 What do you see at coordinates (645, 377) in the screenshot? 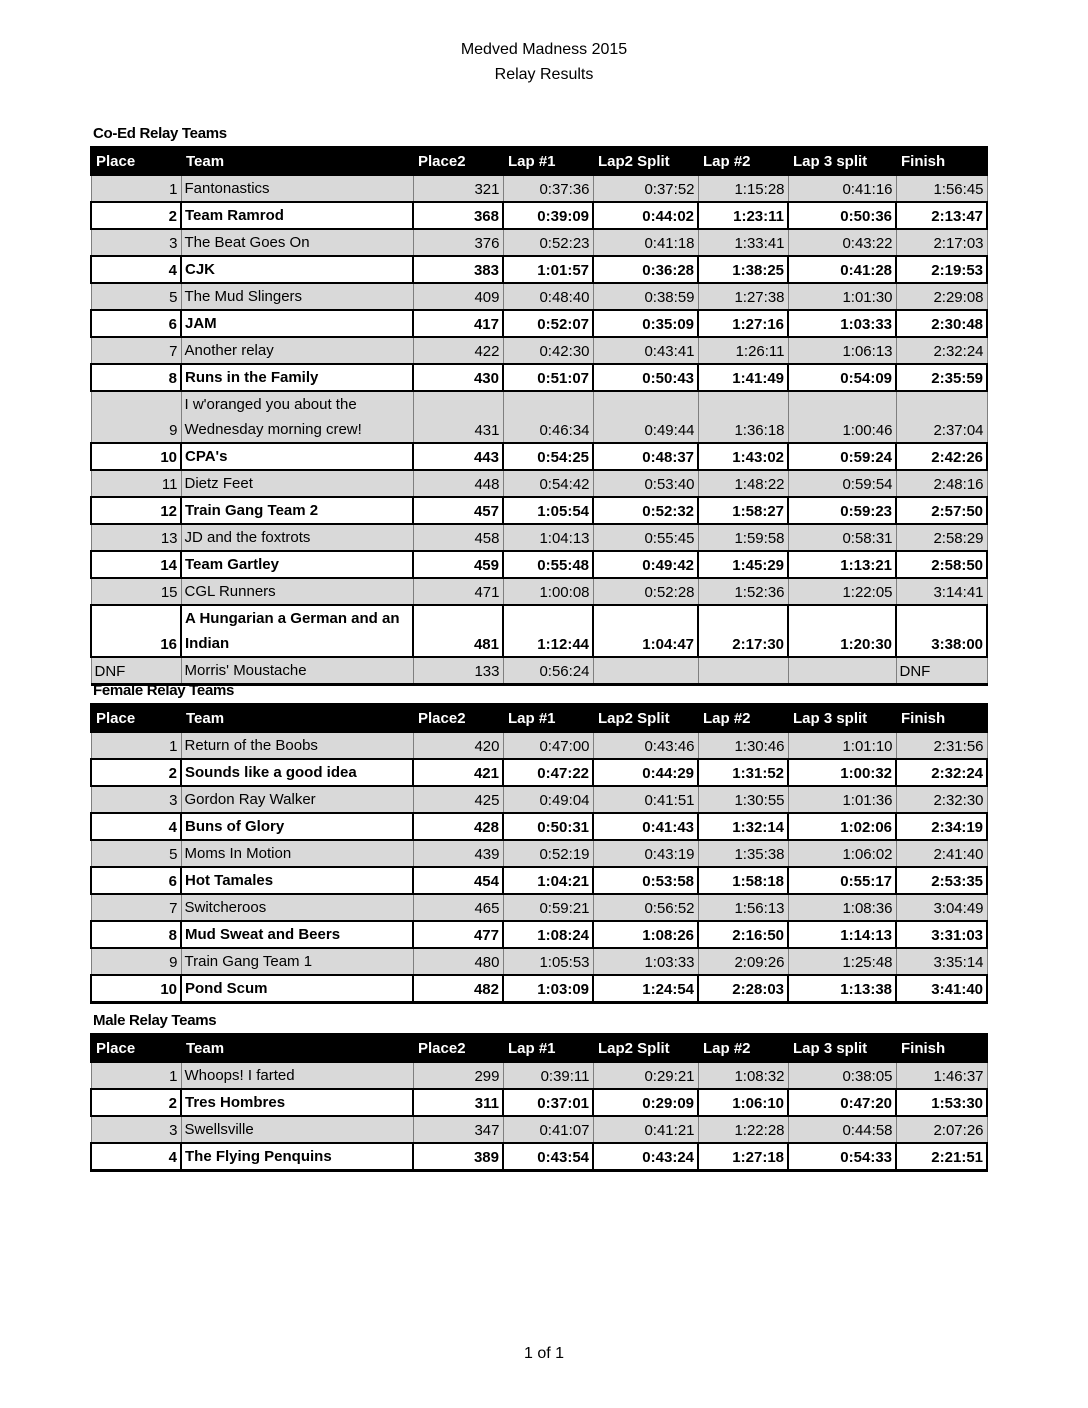
I see `lap2-split-cell: 0:50:43` at bounding box center [645, 377].